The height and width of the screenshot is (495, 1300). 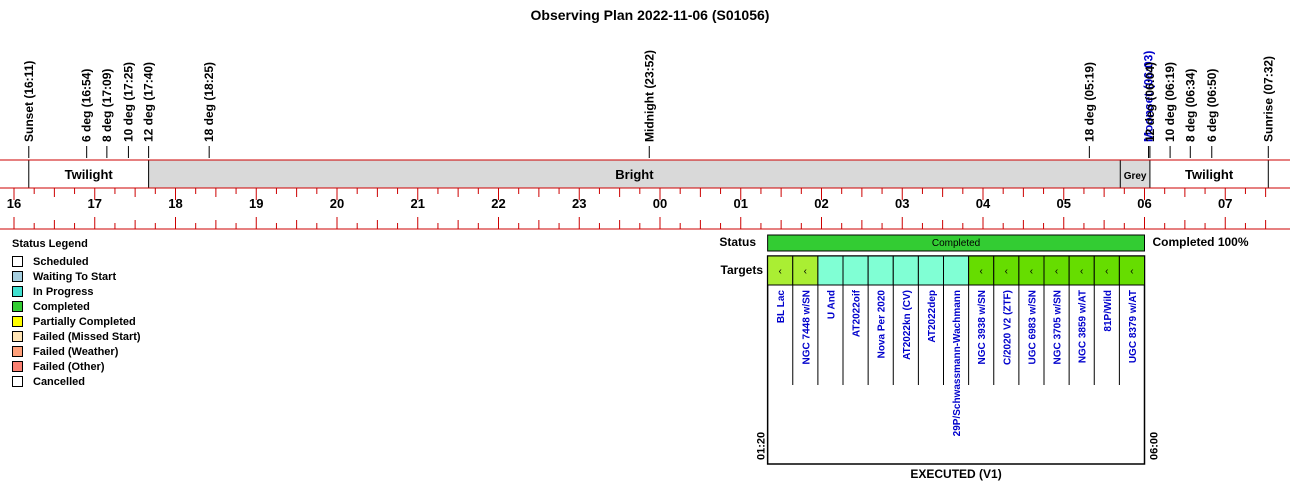 I want to click on hour-tick-label: 22, so click(x=498, y=203).